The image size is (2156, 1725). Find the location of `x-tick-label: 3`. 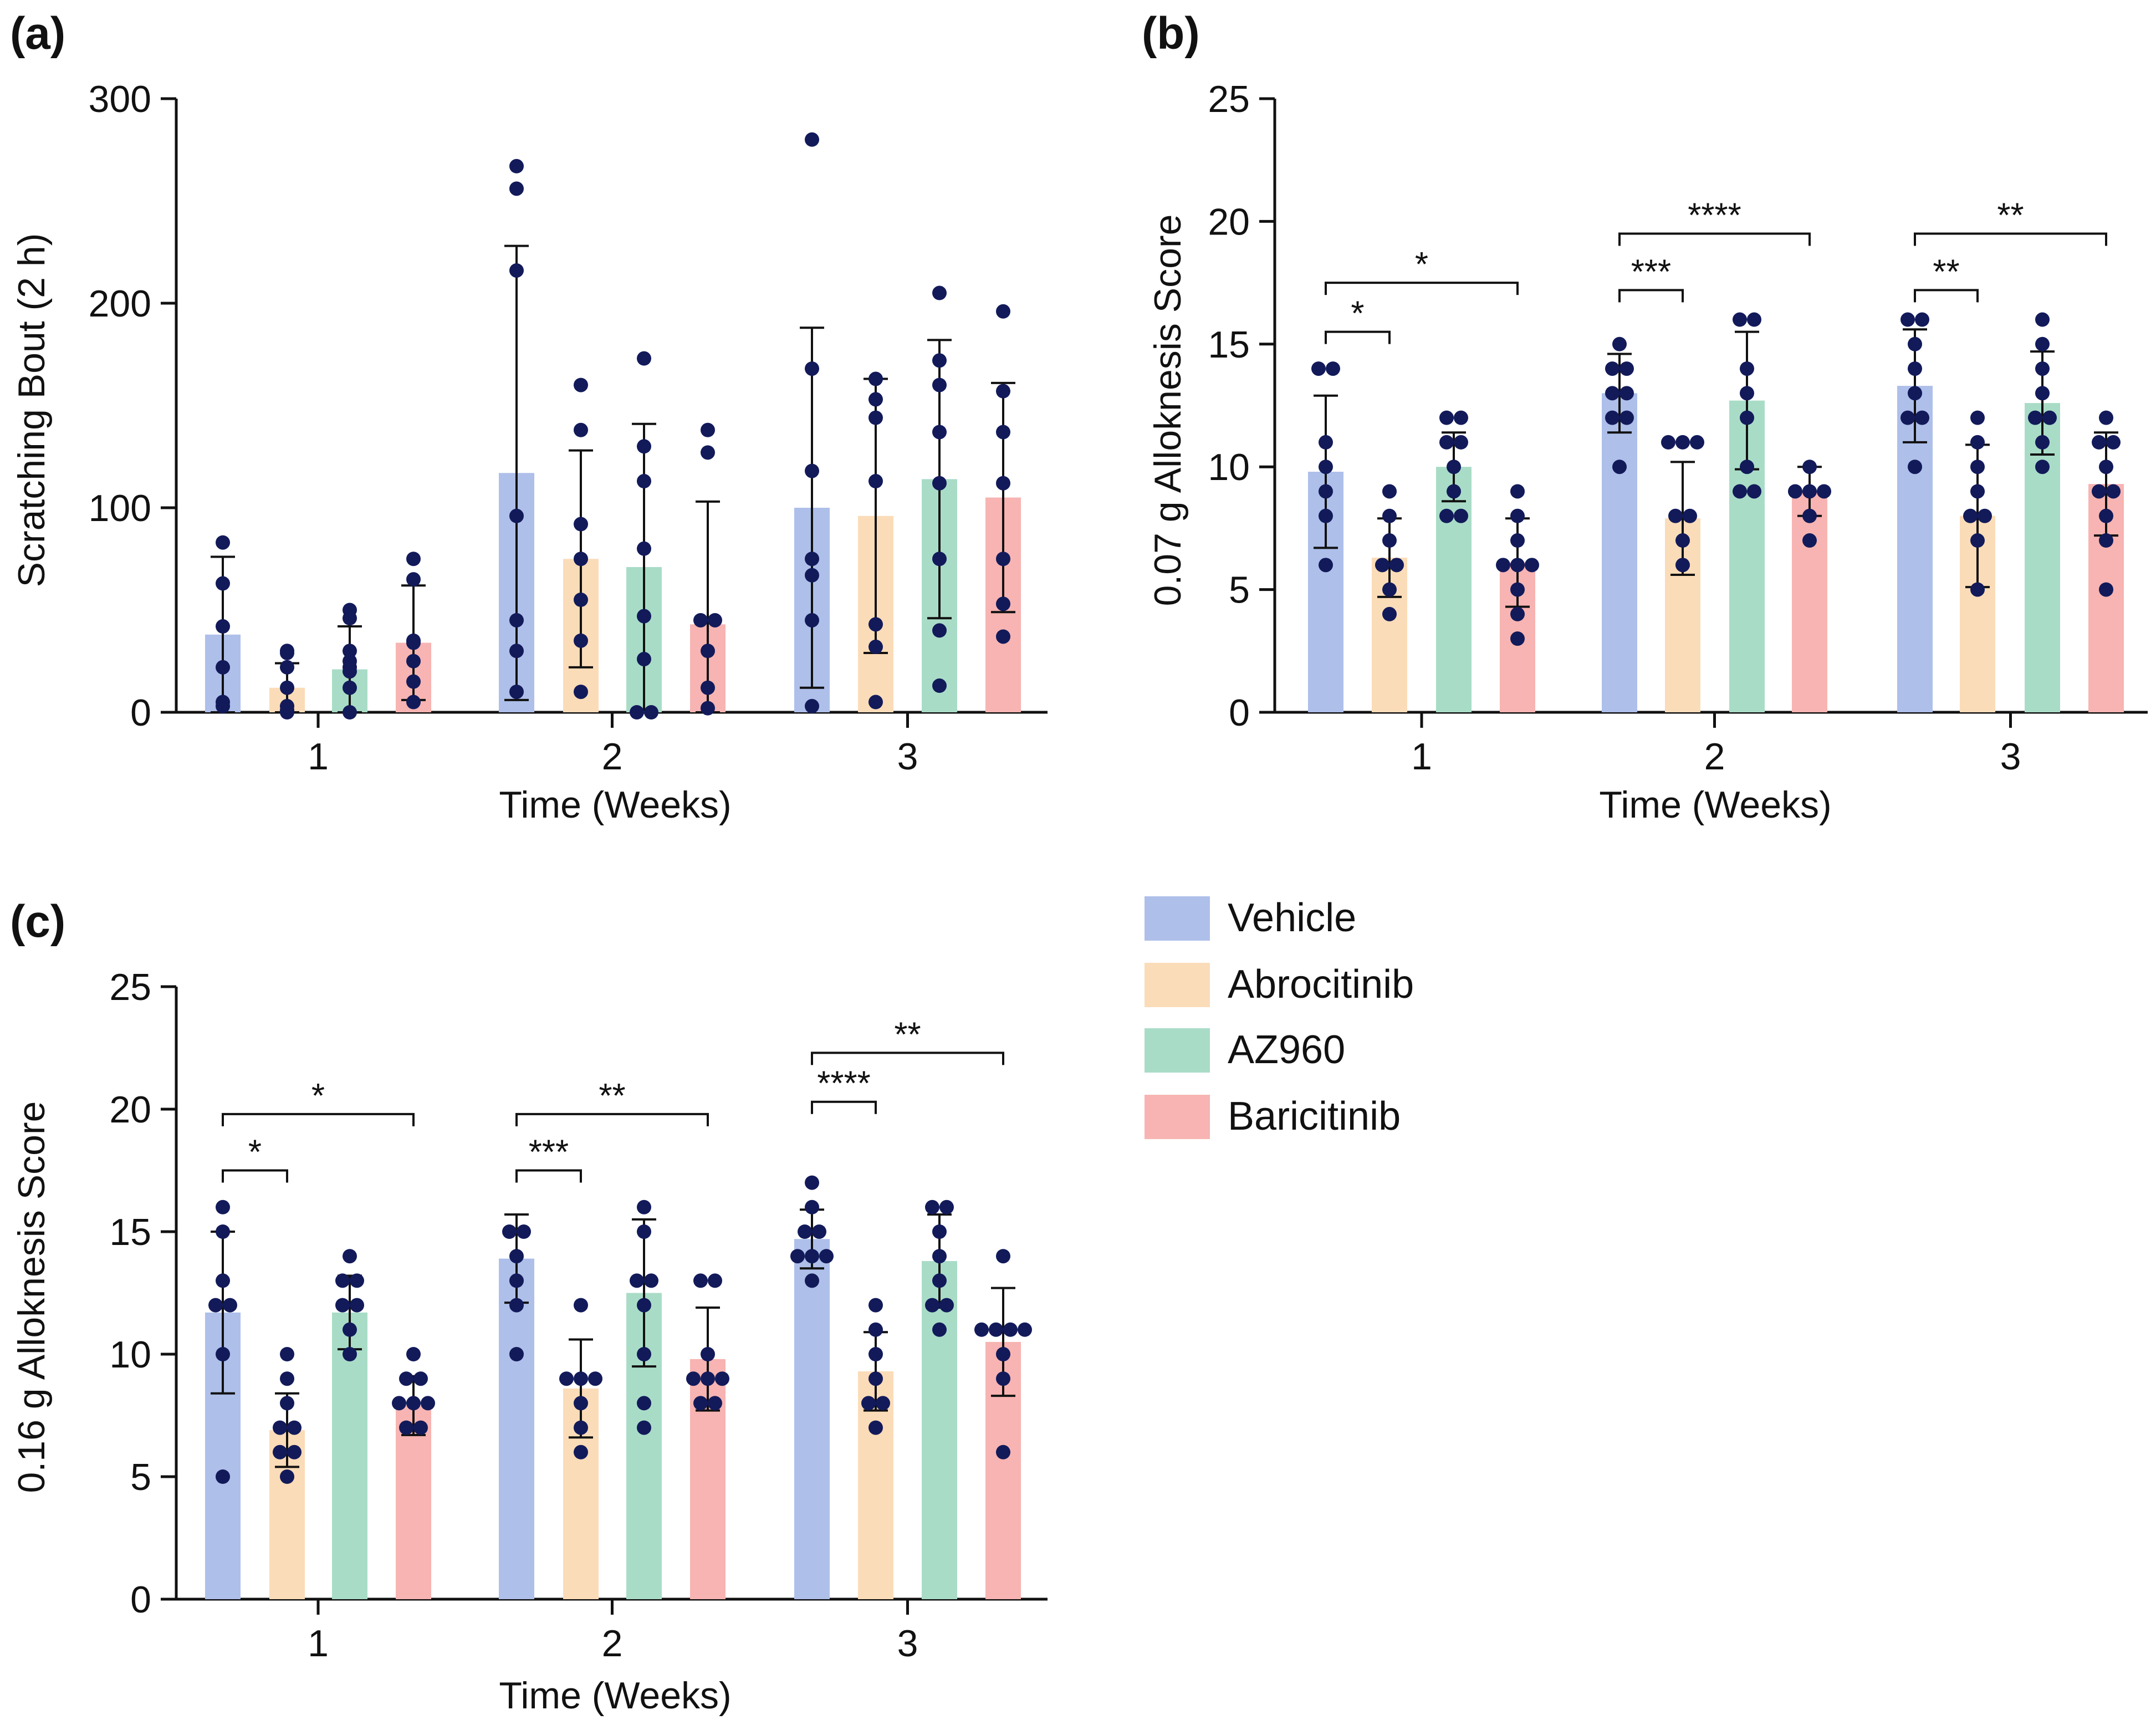

x-tick-label: 3 is located at coordinates (907, 1644).